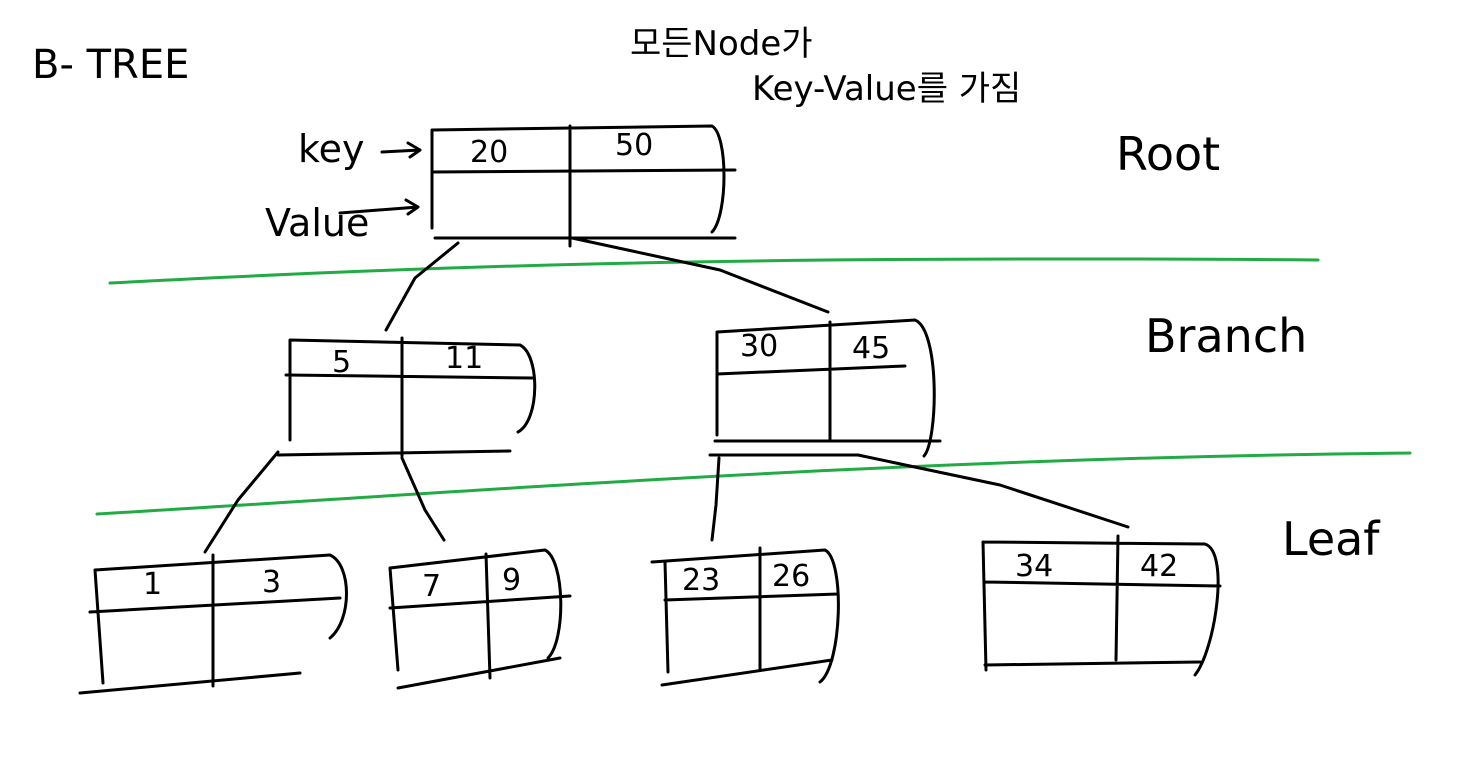 The height and width of the screenshot is (773, 1462). Describe the element at coordinates (406, 397) in the screenshot. I see `node-branch-left: 5 11` at that location.